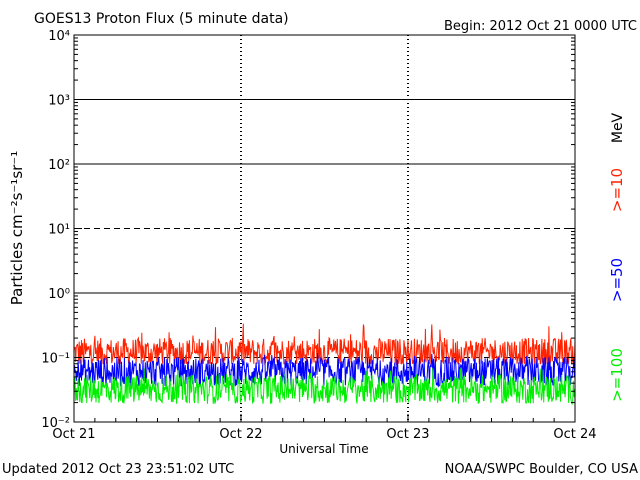 The height and width of the screenshot is (480, 640). I want to click on unit-label: MeV, so click(618, 127).